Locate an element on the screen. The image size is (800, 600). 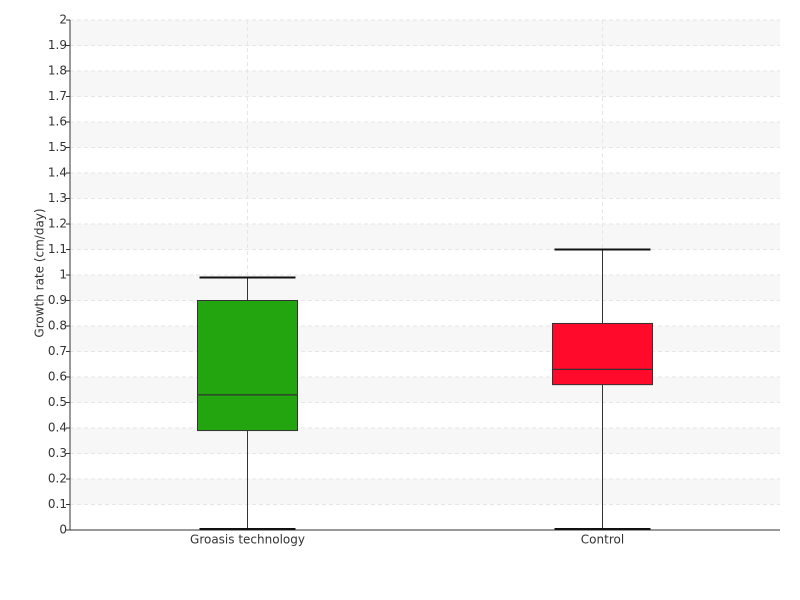
y-tick-label: 0 is located at coordinates (63, 530).